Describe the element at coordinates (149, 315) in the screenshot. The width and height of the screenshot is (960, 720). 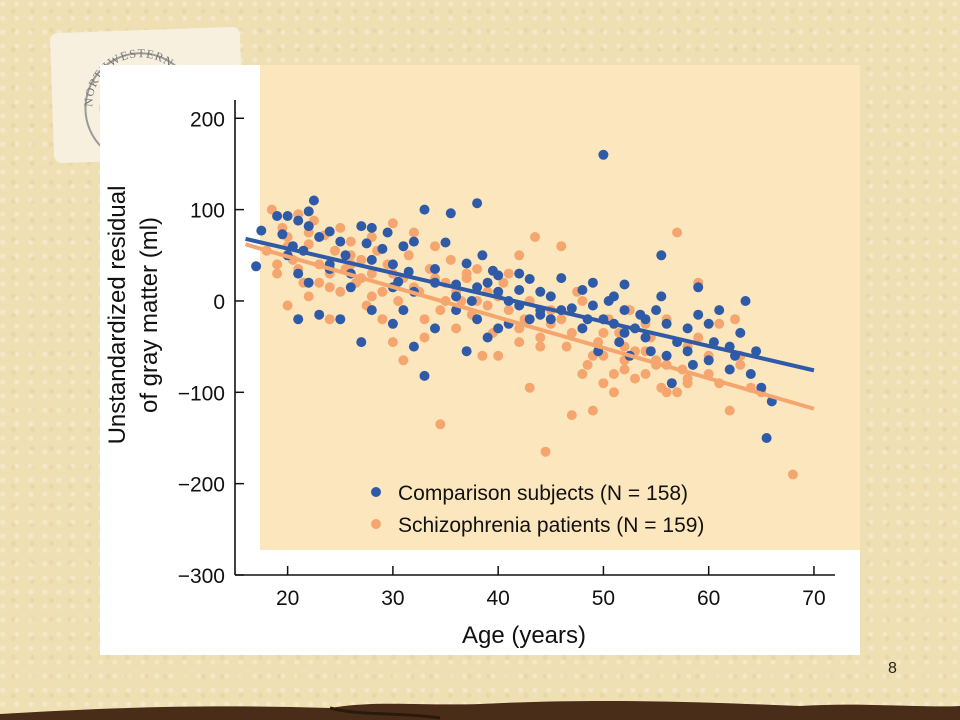
I see `y-axis-title-line-2: of gray matter (ml)` at that location.